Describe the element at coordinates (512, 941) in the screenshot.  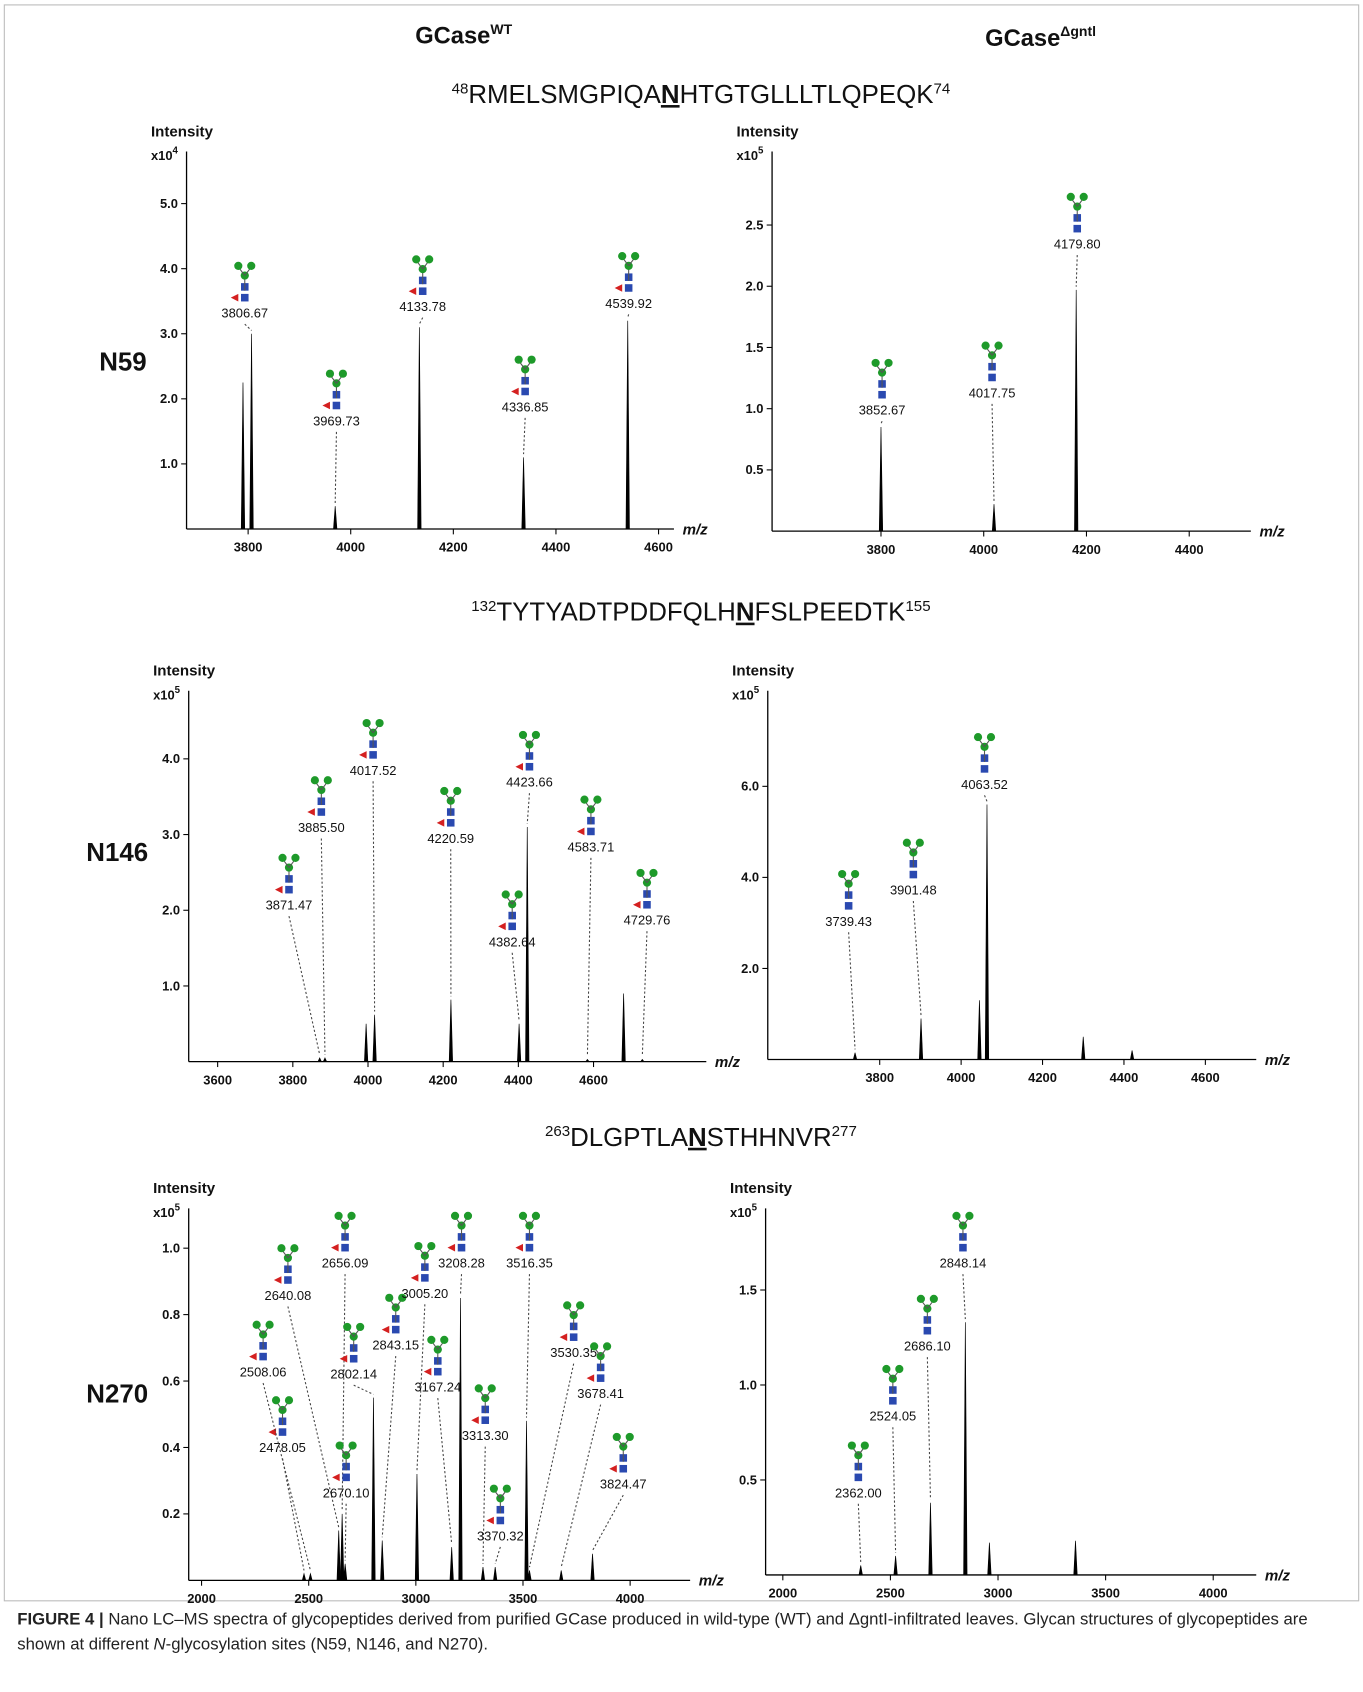
I see `peak-label: 4382.64` at that location.